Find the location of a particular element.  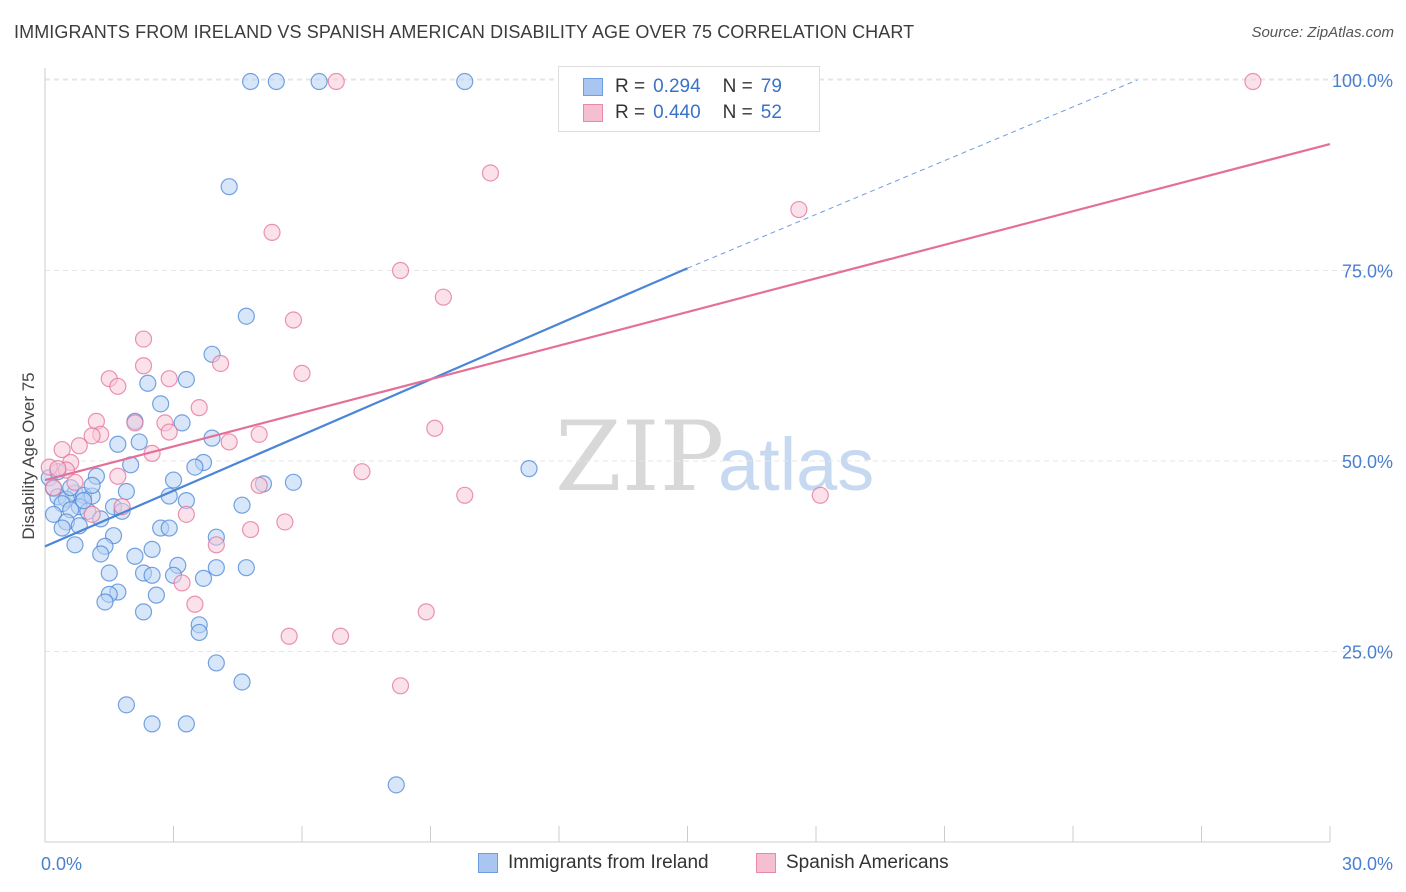

watermark-atlas: atlas is located at coordinates (796, 464).